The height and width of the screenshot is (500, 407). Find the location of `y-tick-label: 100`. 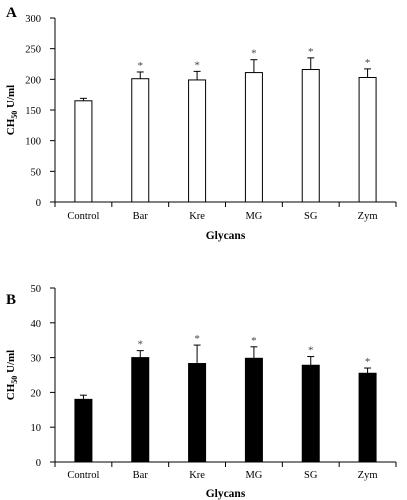

y-tick-label: 100 is located at coordinates (33, 142).